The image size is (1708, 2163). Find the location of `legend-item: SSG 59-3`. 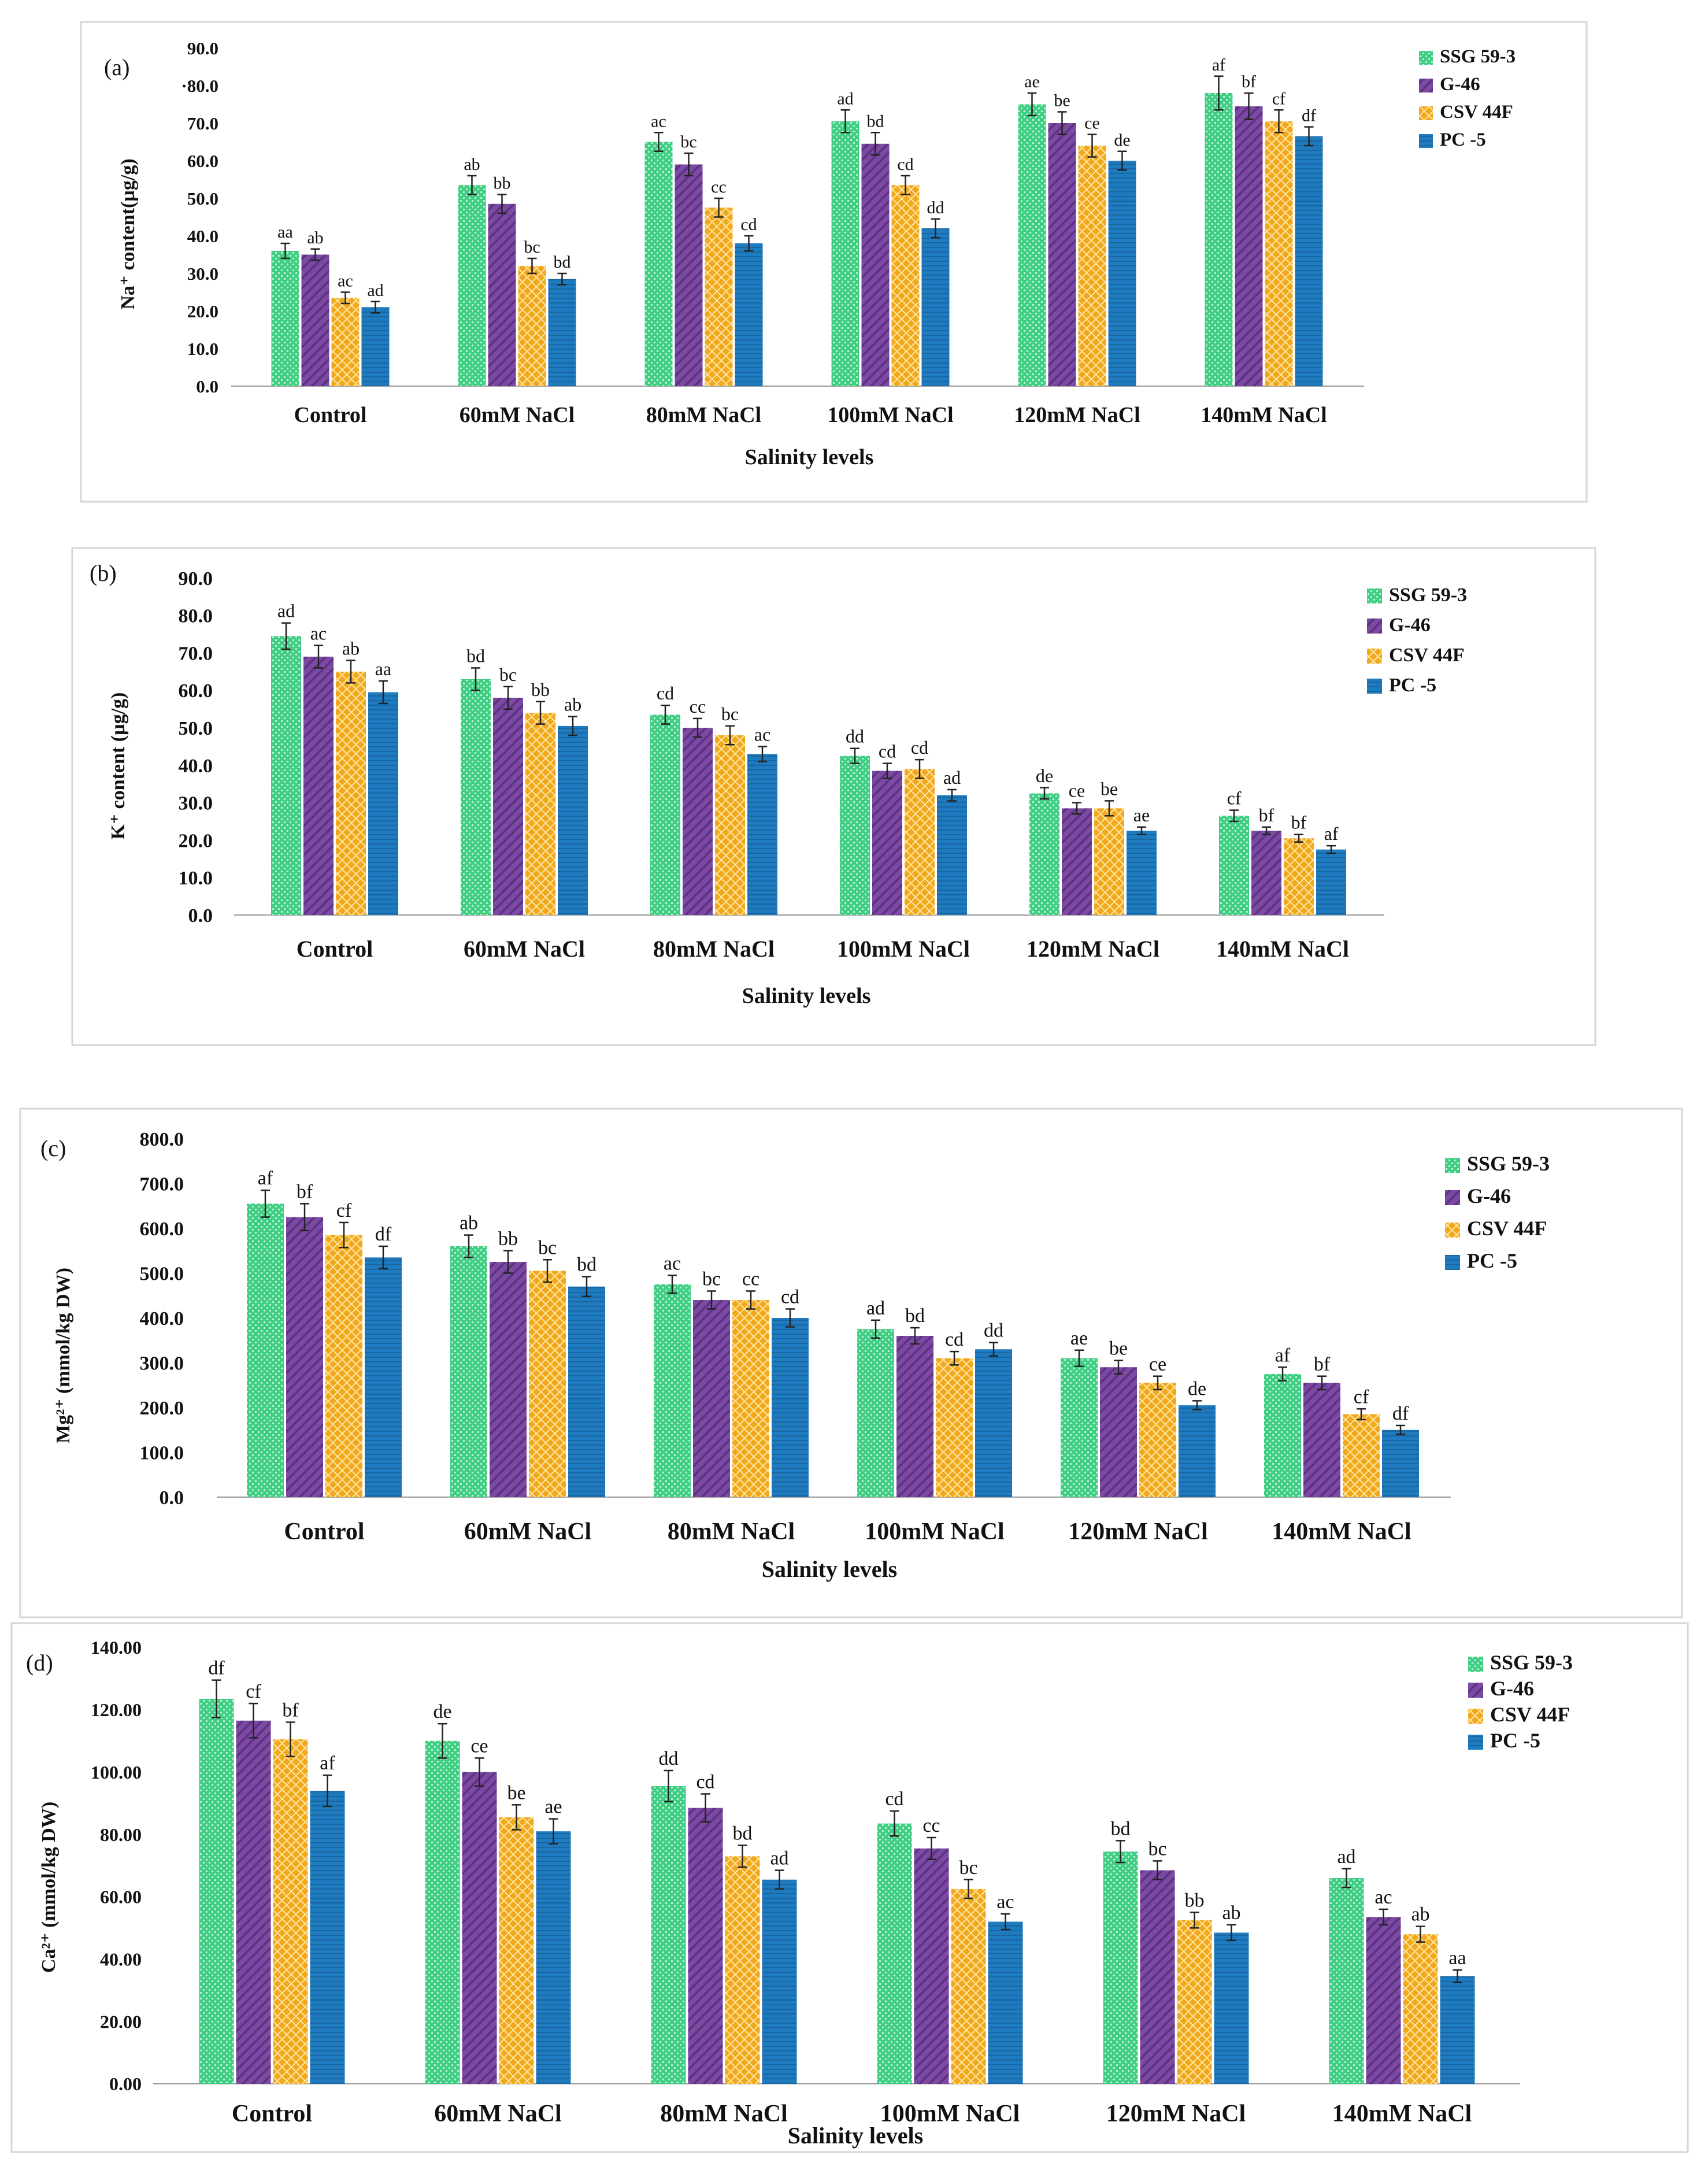

legend-item: SSG 59-3 is located at coordinates (1417, 595).